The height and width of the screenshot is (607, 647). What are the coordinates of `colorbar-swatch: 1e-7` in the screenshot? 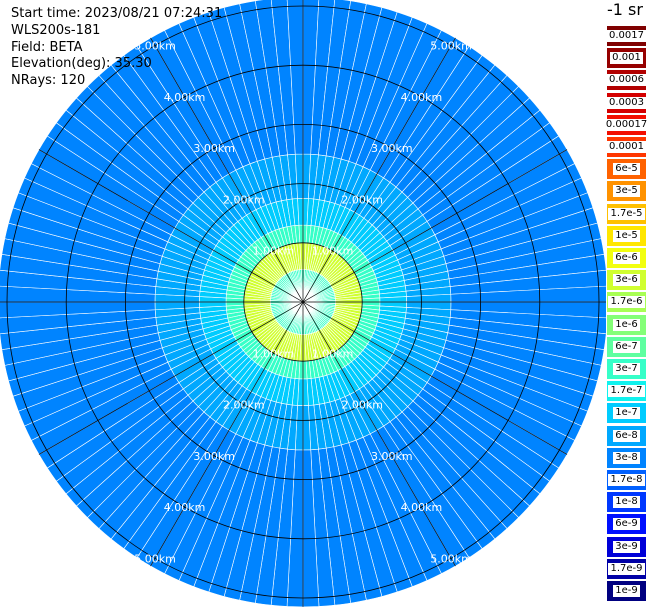 It's located at (626, 413).